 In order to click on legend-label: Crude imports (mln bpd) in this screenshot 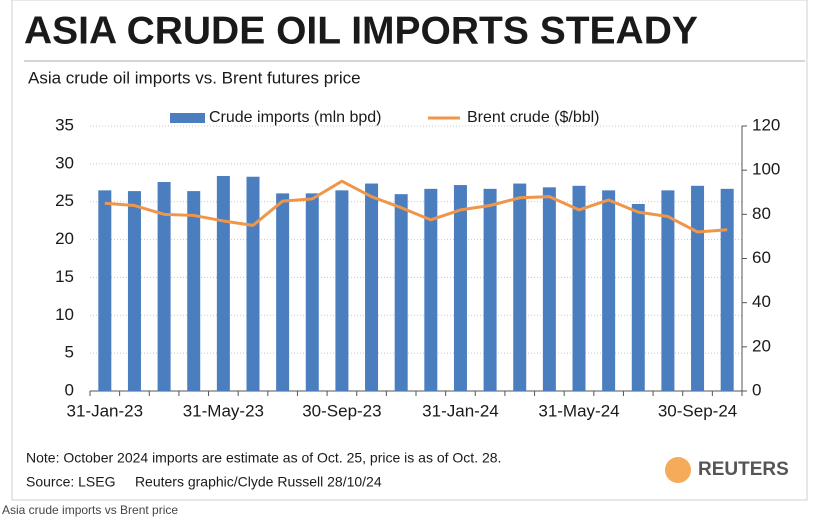, I will do `click(295, 117)`.